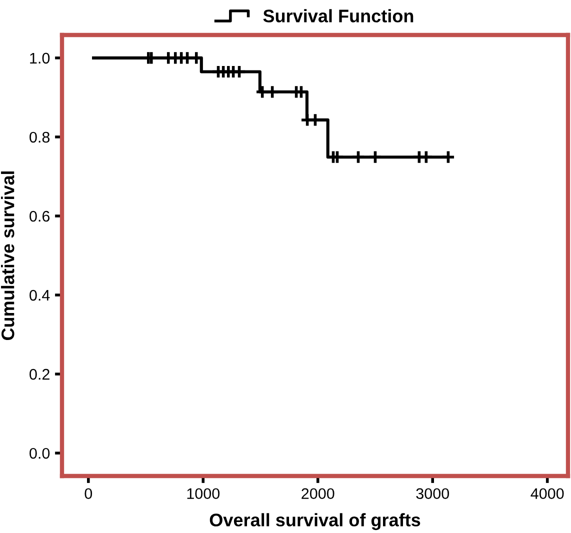 The width and height of the screenshot is (571, 533). I want to click on y-tick-label: 0.6, so click(40, 216).